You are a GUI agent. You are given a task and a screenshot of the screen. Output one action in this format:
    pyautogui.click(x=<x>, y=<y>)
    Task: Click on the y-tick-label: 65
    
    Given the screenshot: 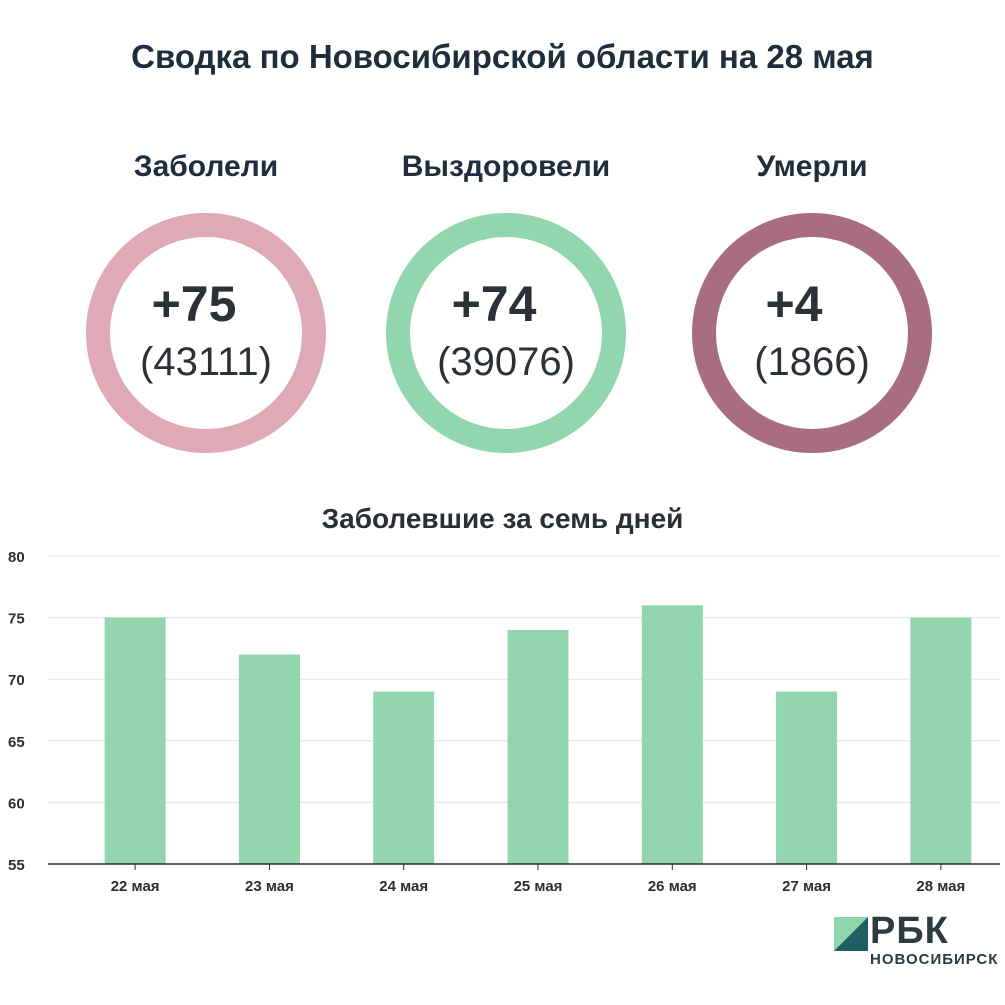 What is the action you would take?
    pyautogui.click(x=16, y=742)
    